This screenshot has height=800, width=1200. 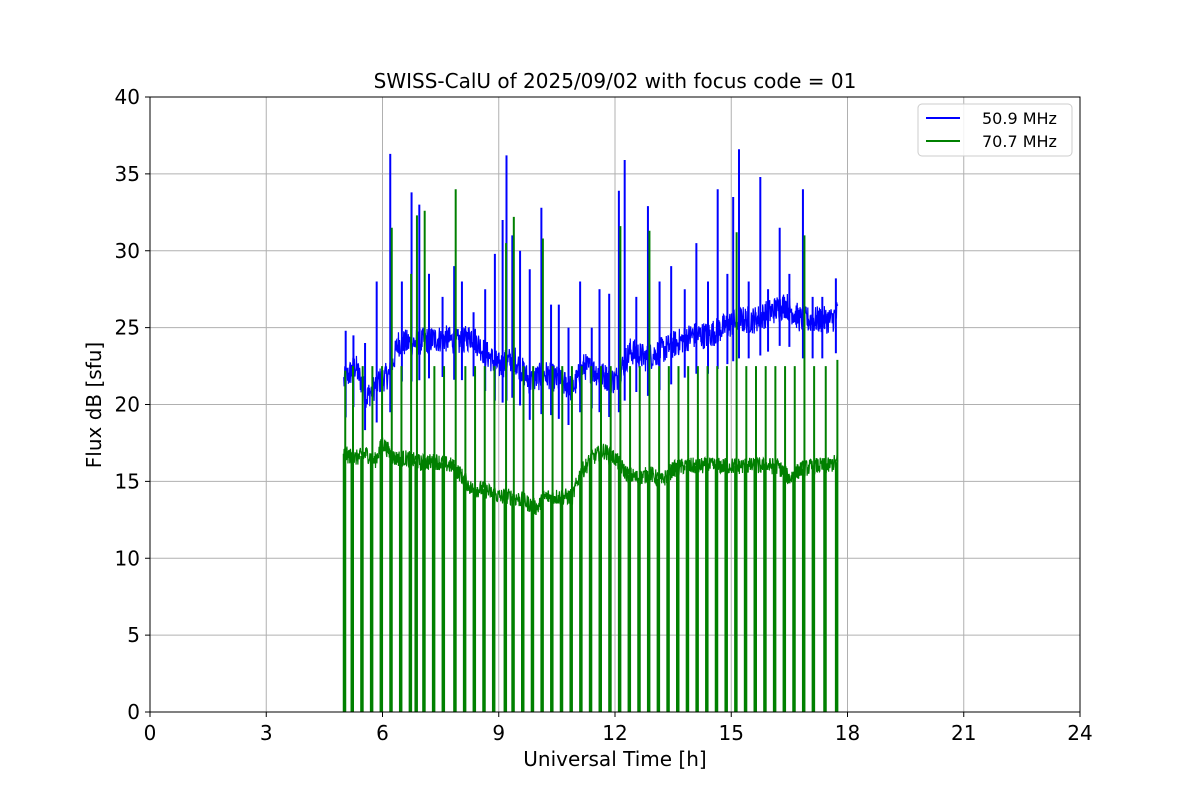 What do you see at coordinates (995, 130) in the screenshot?
I see `legend: 50.9 MHz 70.7 MHz` at bounding box center [995, 130].